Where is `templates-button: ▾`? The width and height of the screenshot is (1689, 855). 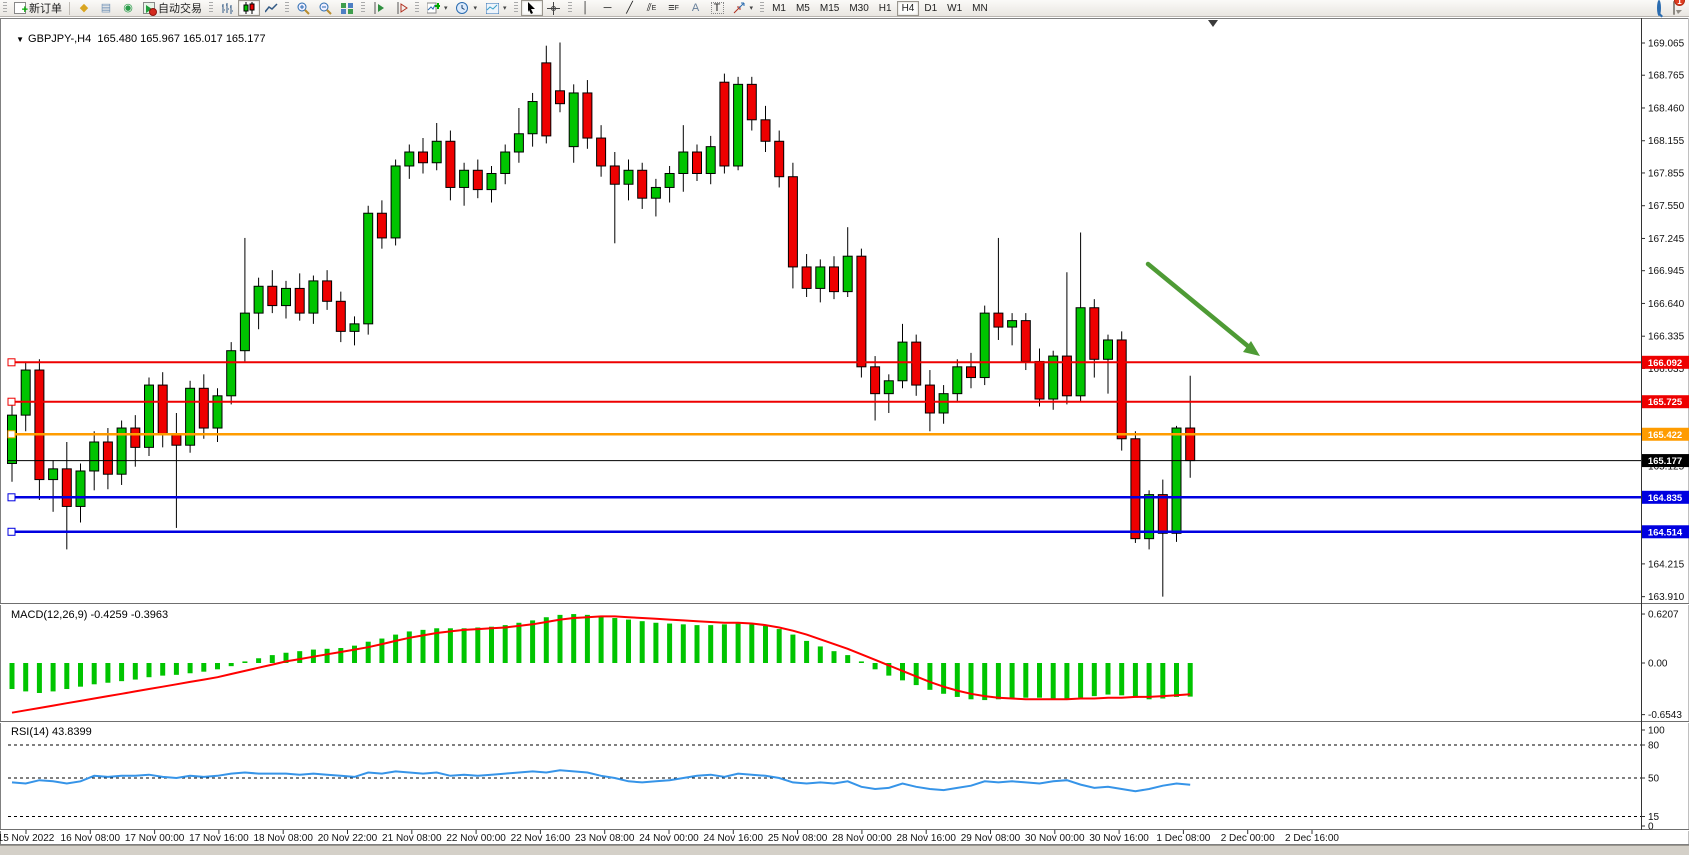 templates-button: ▾ is located at coordinates (496, 8).